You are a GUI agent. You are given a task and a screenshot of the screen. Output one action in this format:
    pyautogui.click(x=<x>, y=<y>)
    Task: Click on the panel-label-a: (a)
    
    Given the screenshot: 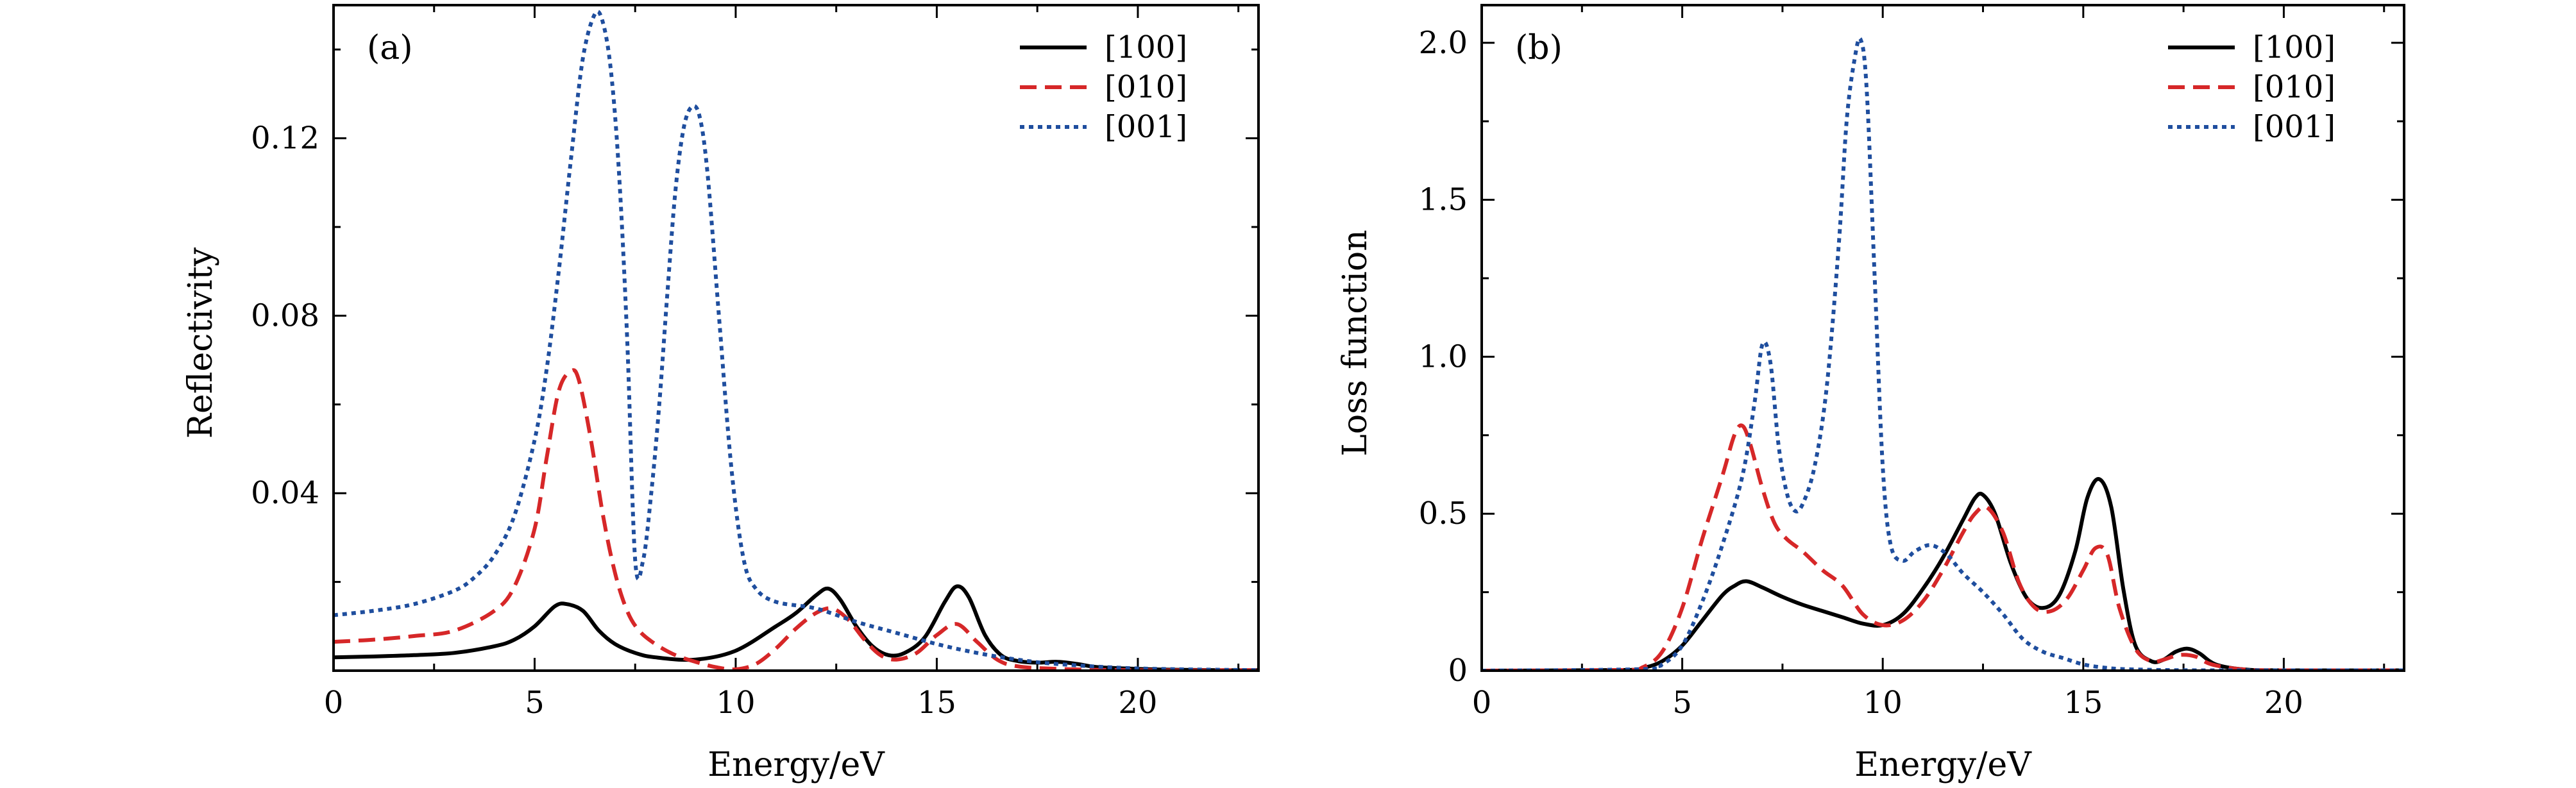 What is the action you would take?
    pyautogui.click(x=390, y=48)
    